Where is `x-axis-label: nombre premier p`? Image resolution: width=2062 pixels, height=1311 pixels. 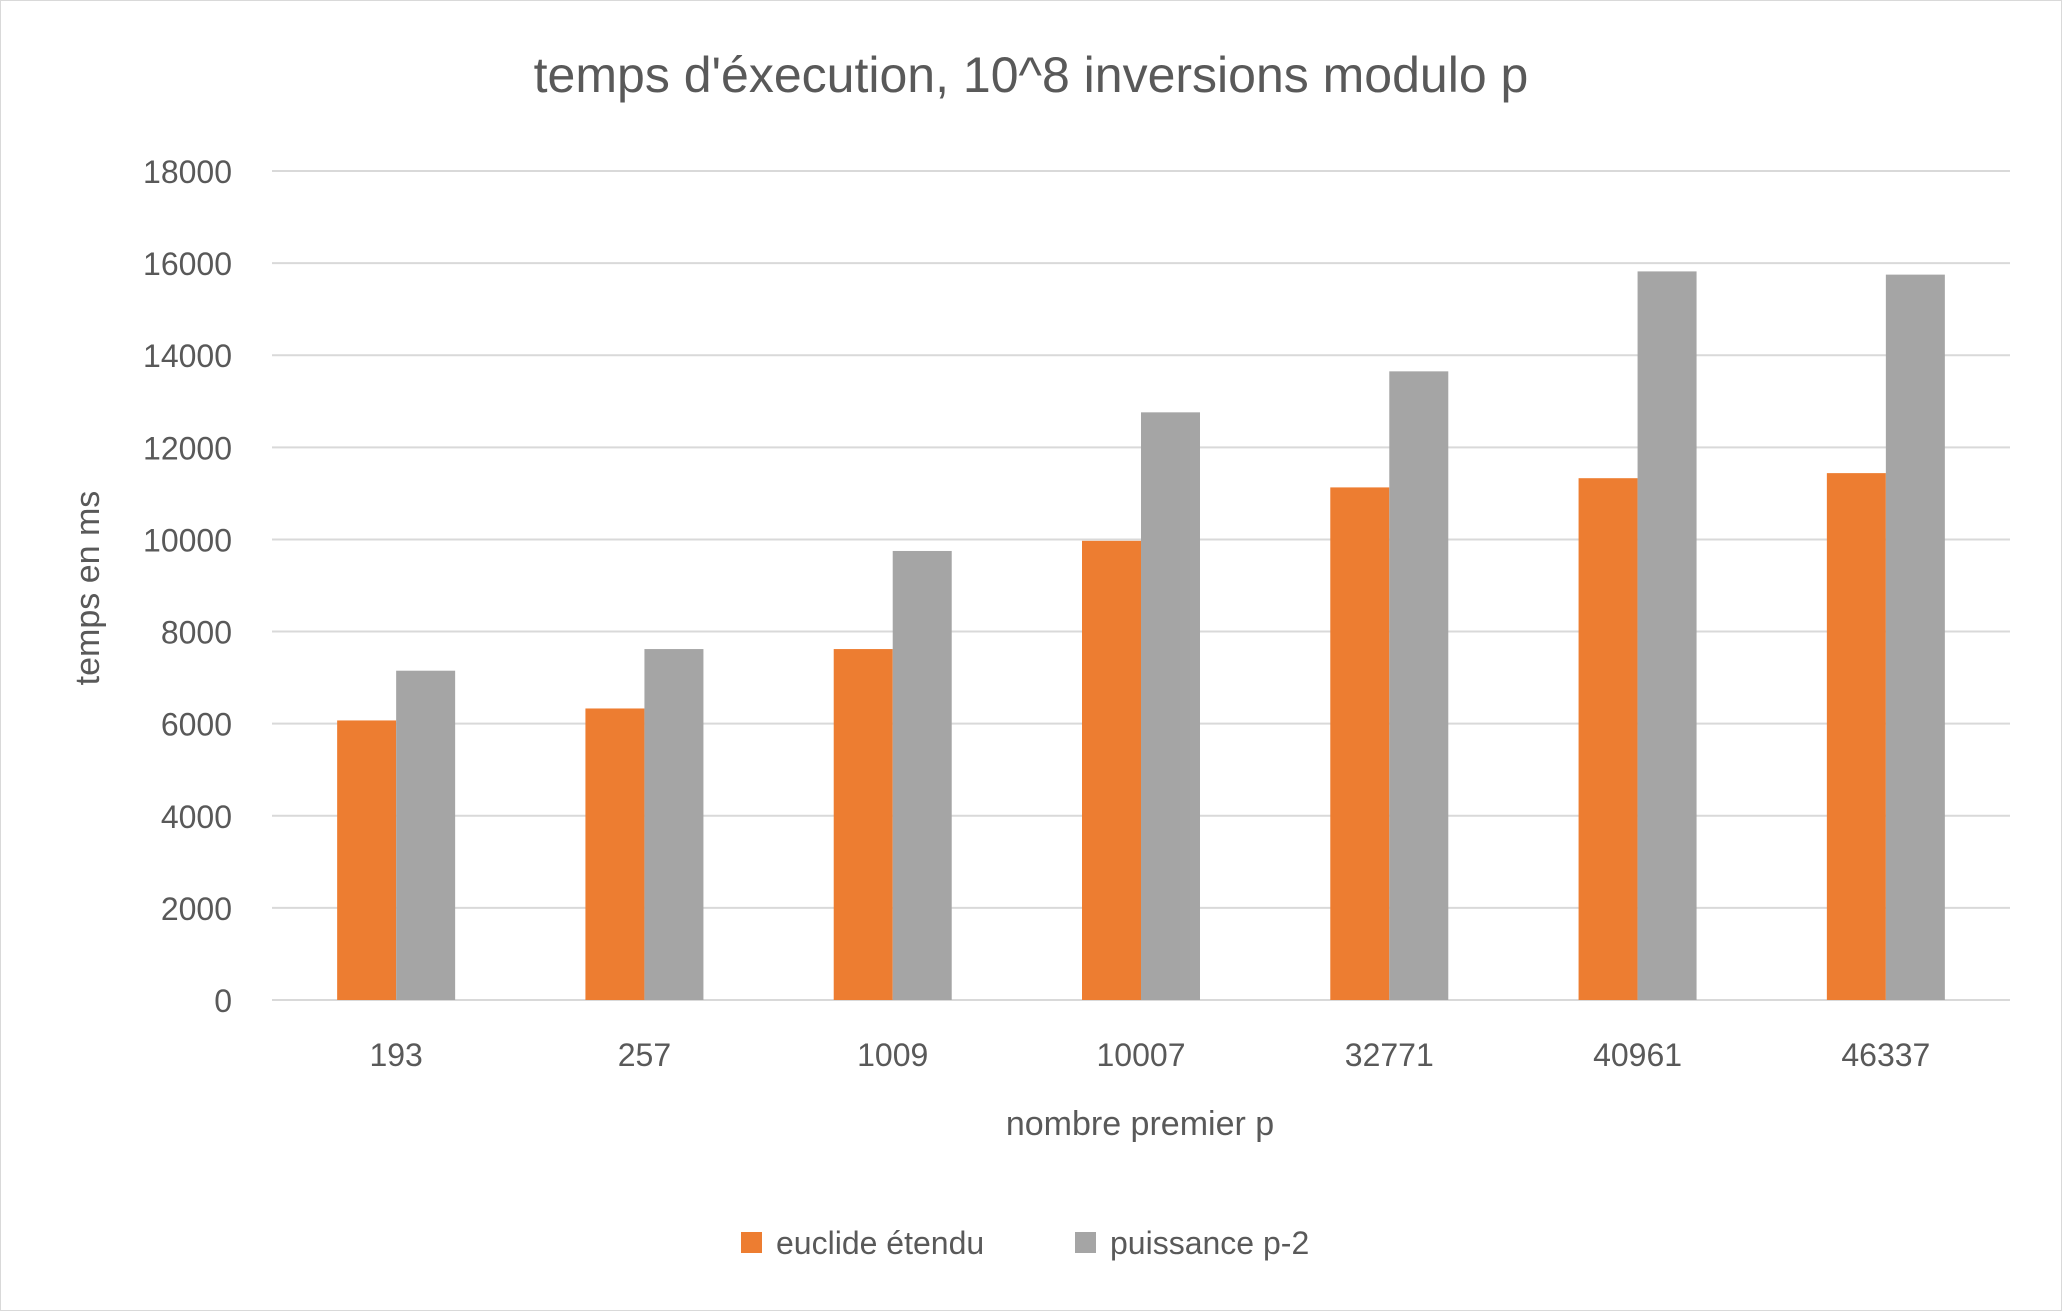
x-axis-label: nombre premier p is located at coordinates (1140, 1124).